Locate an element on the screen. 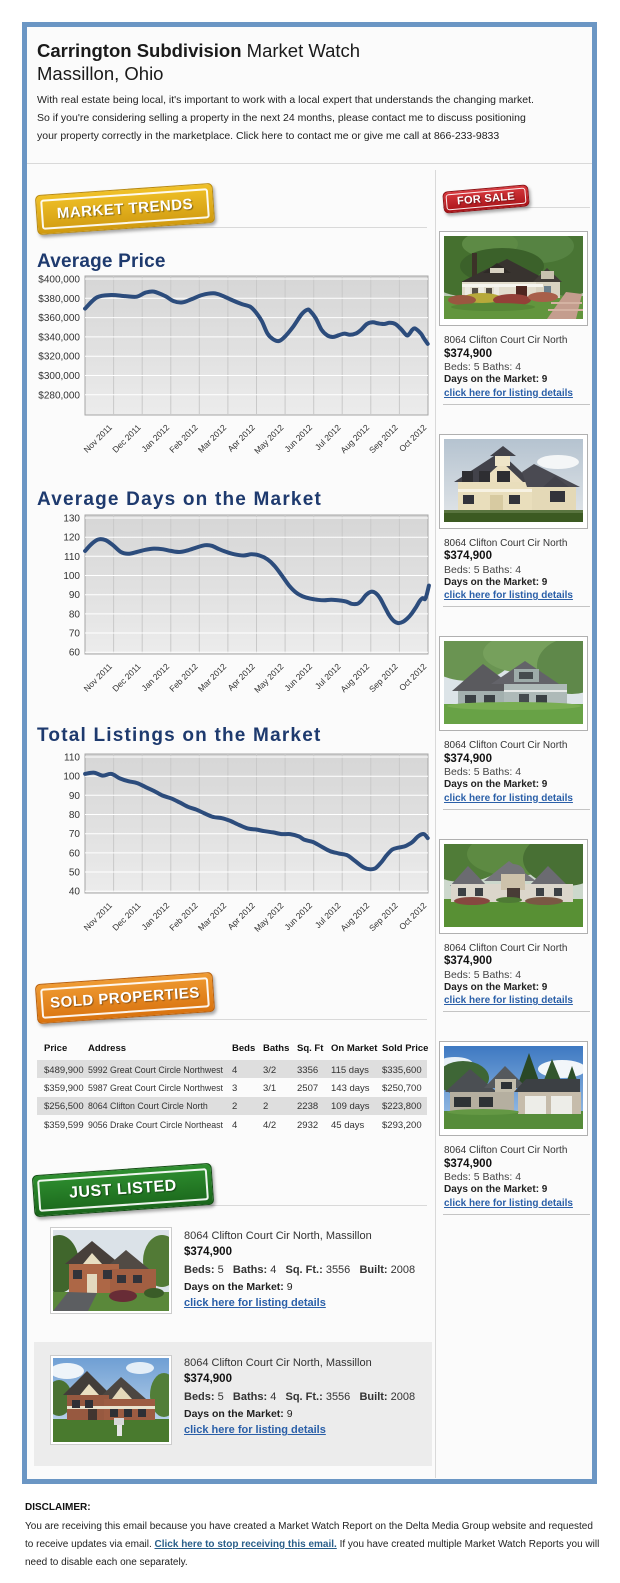 This screenshot has height=1583, width=620. svg-text: $340,000 is located at coordinates (59, 337).